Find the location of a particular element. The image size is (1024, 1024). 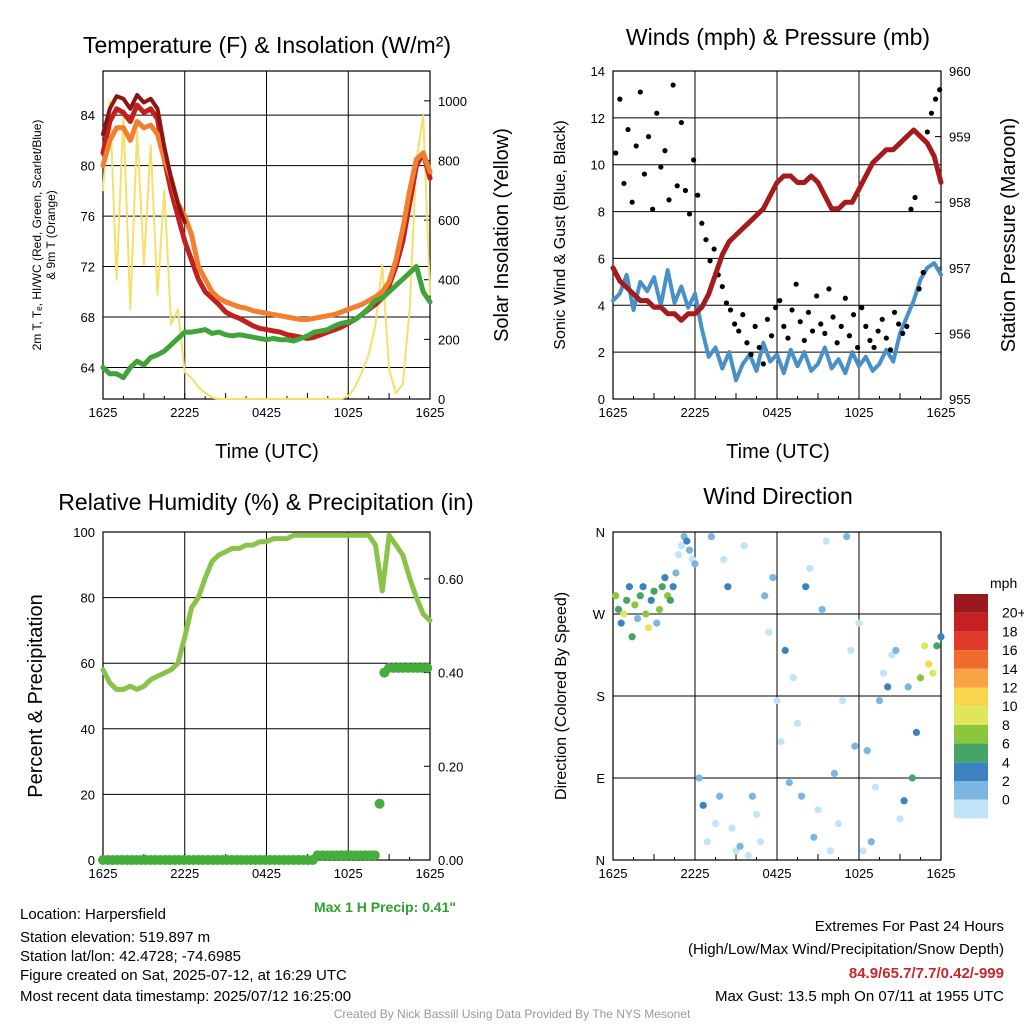

y2-tick-label: 0.00 is located at coordinates (450, 860).